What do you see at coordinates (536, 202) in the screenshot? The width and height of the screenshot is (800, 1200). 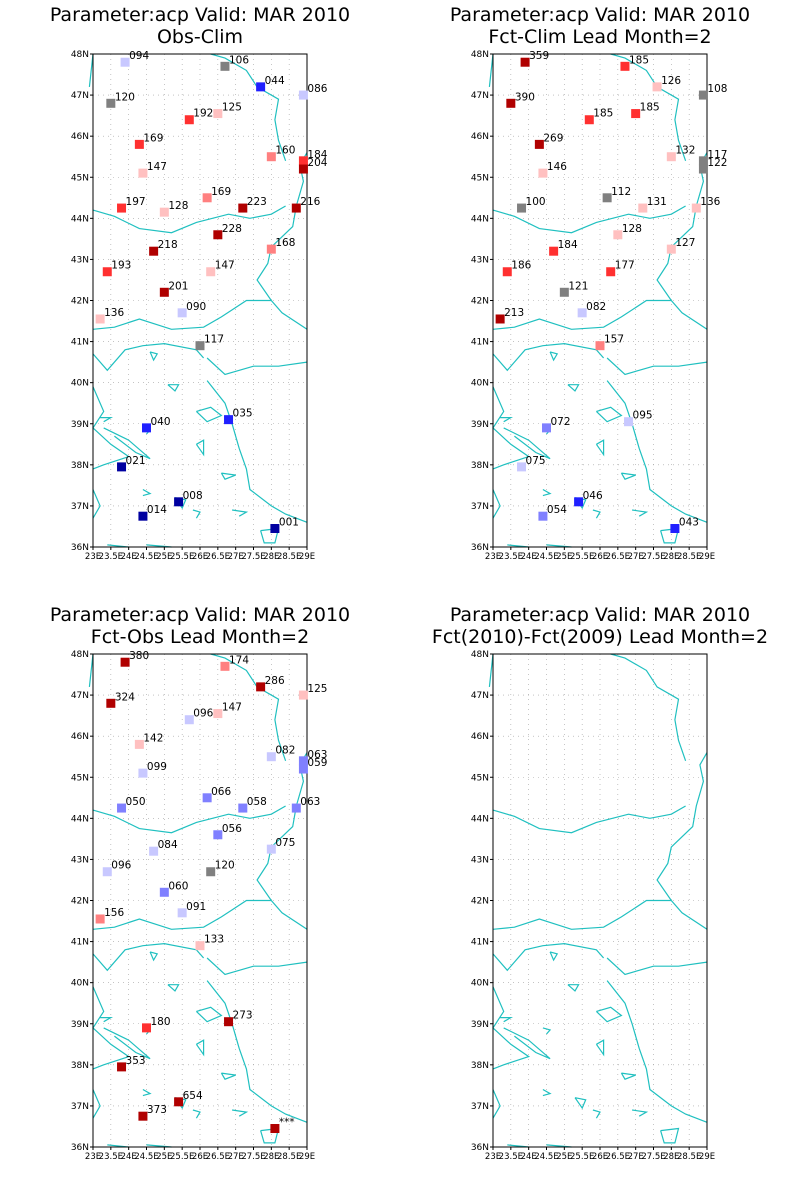 I see `station-value-label: 100` at bounding box center [536, 202].